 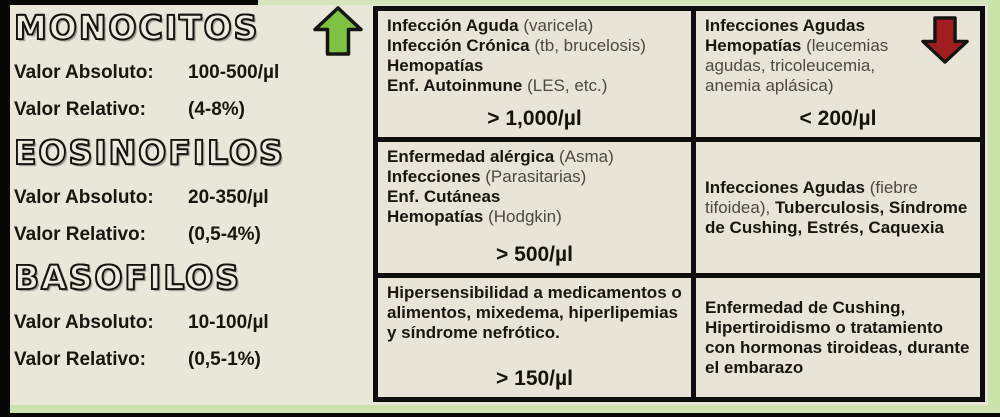 I want to click on cell-threshold: < 200/µl, so click(x=838, y=119).